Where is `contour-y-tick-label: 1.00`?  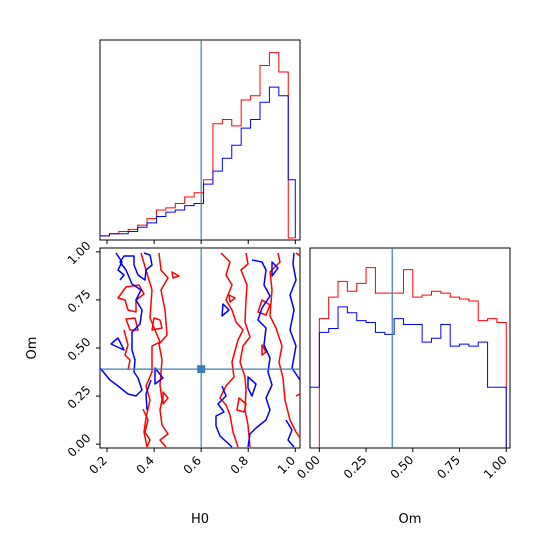 contour-y-tick-label: 1.00 is located at coordinates (79, 253).